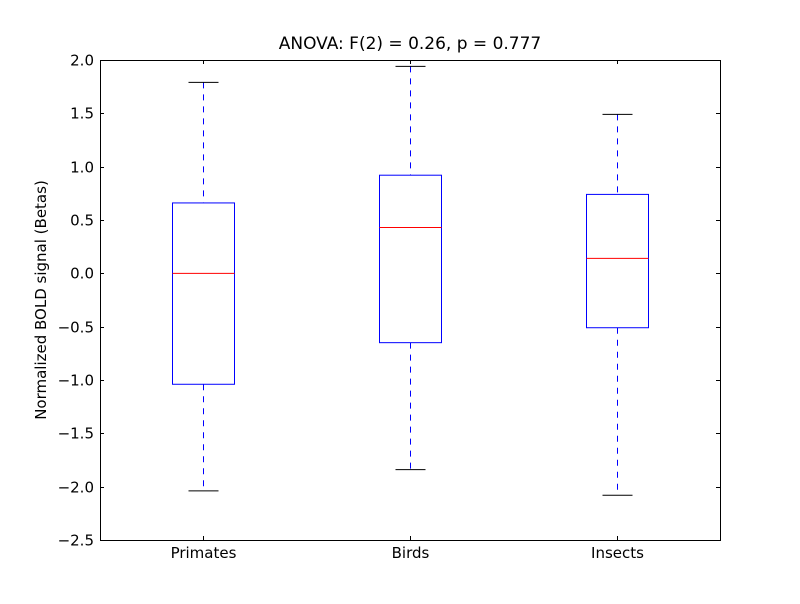 The image size is (800, 604). Describe the element at coordinates (82, 221) in the screenshot. I see `y-tick-label: 0.5` at that location.